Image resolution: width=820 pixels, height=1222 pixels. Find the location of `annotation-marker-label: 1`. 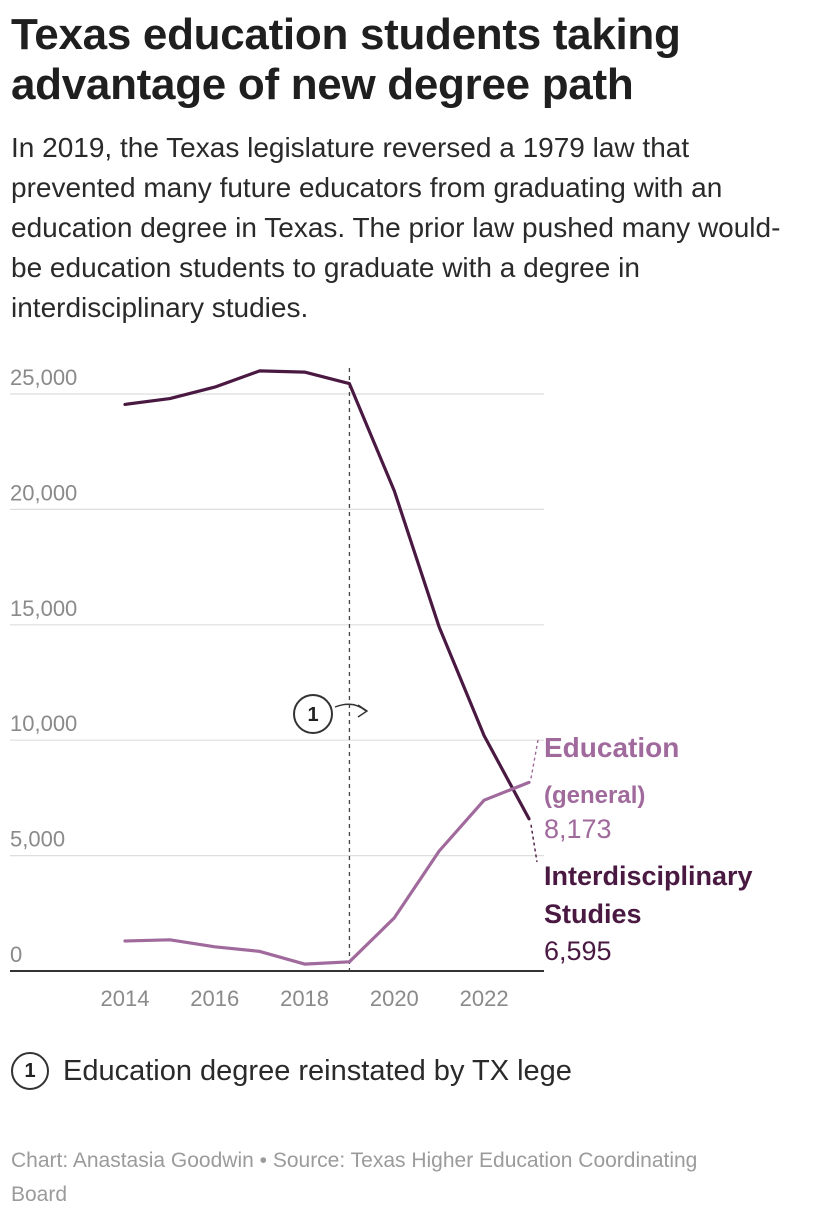

annotation-marker-label: 1 is located at coordinates (312, 715).